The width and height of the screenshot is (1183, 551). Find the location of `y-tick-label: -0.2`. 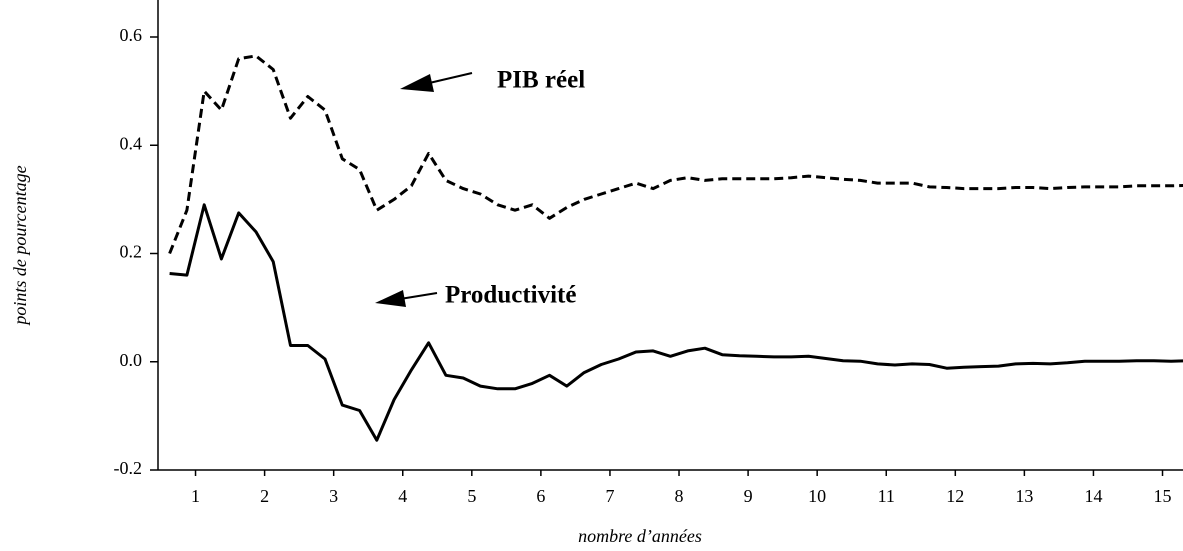

y-tick-label: -0.2 is located at coordinates (128, 468).